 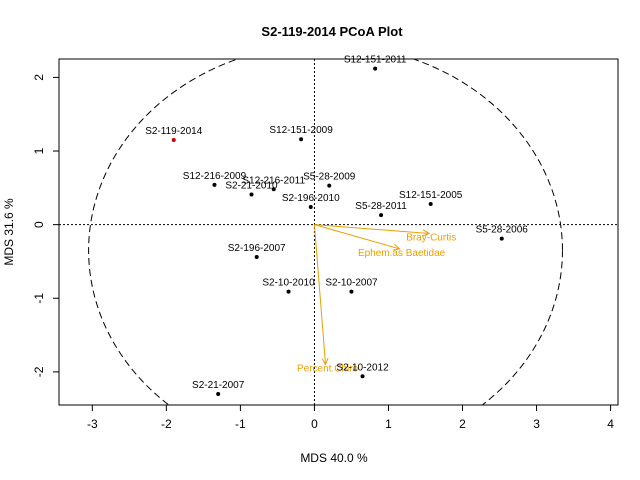 What do you see at coordinates (462, 424) in the screenshot?
I see `x-tick-label: 2` at bounding box center [462, 424].